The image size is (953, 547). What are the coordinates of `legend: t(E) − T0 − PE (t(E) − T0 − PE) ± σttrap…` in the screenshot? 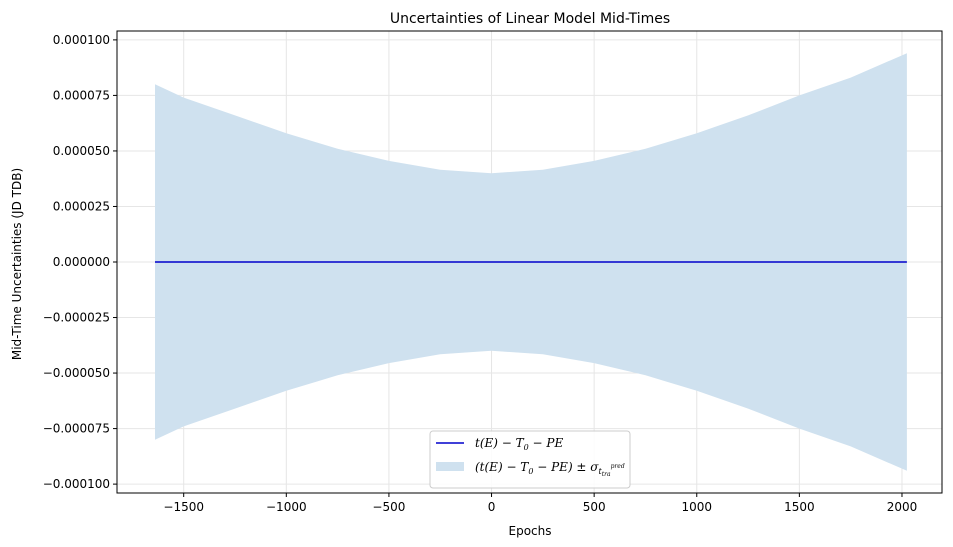 It's located at (530, 459).